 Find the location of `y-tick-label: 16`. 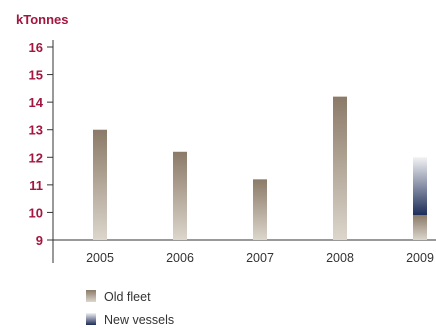

y-tick-label: 16 is located at coordinates (36, 47).